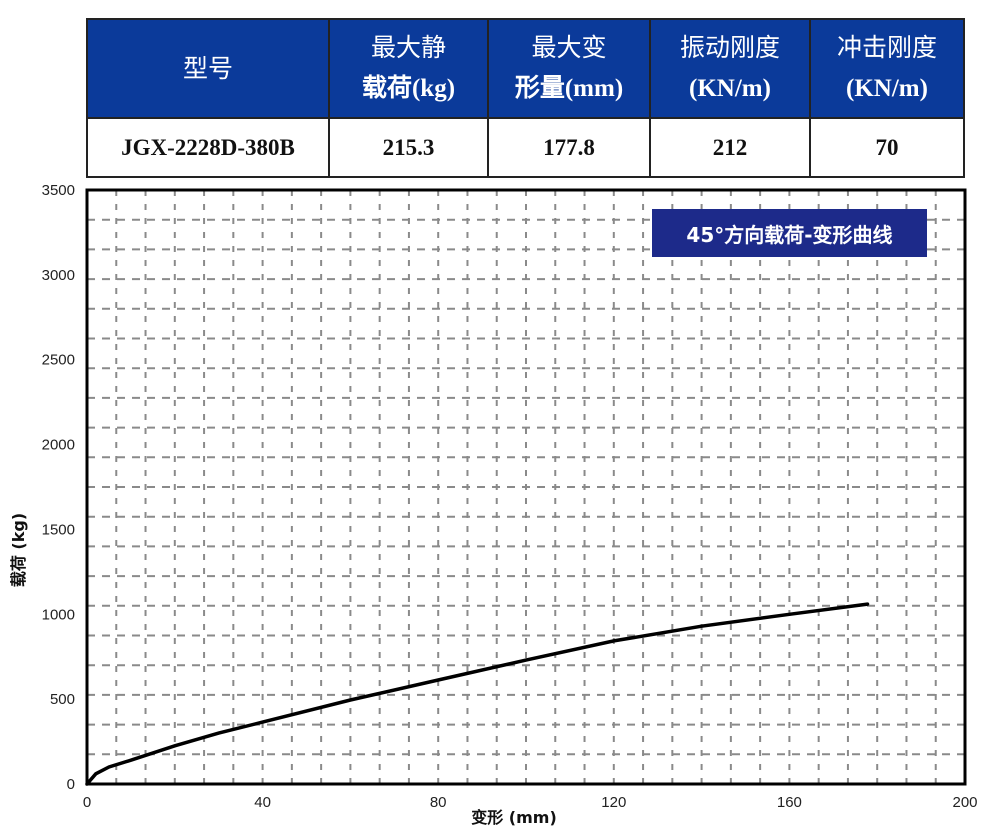 This screenshot has width=997, height=835. Describe the element at coordinates (18, 550) in the screenshot. I see `y-axis-label: 载荷 (kg)` at that location.